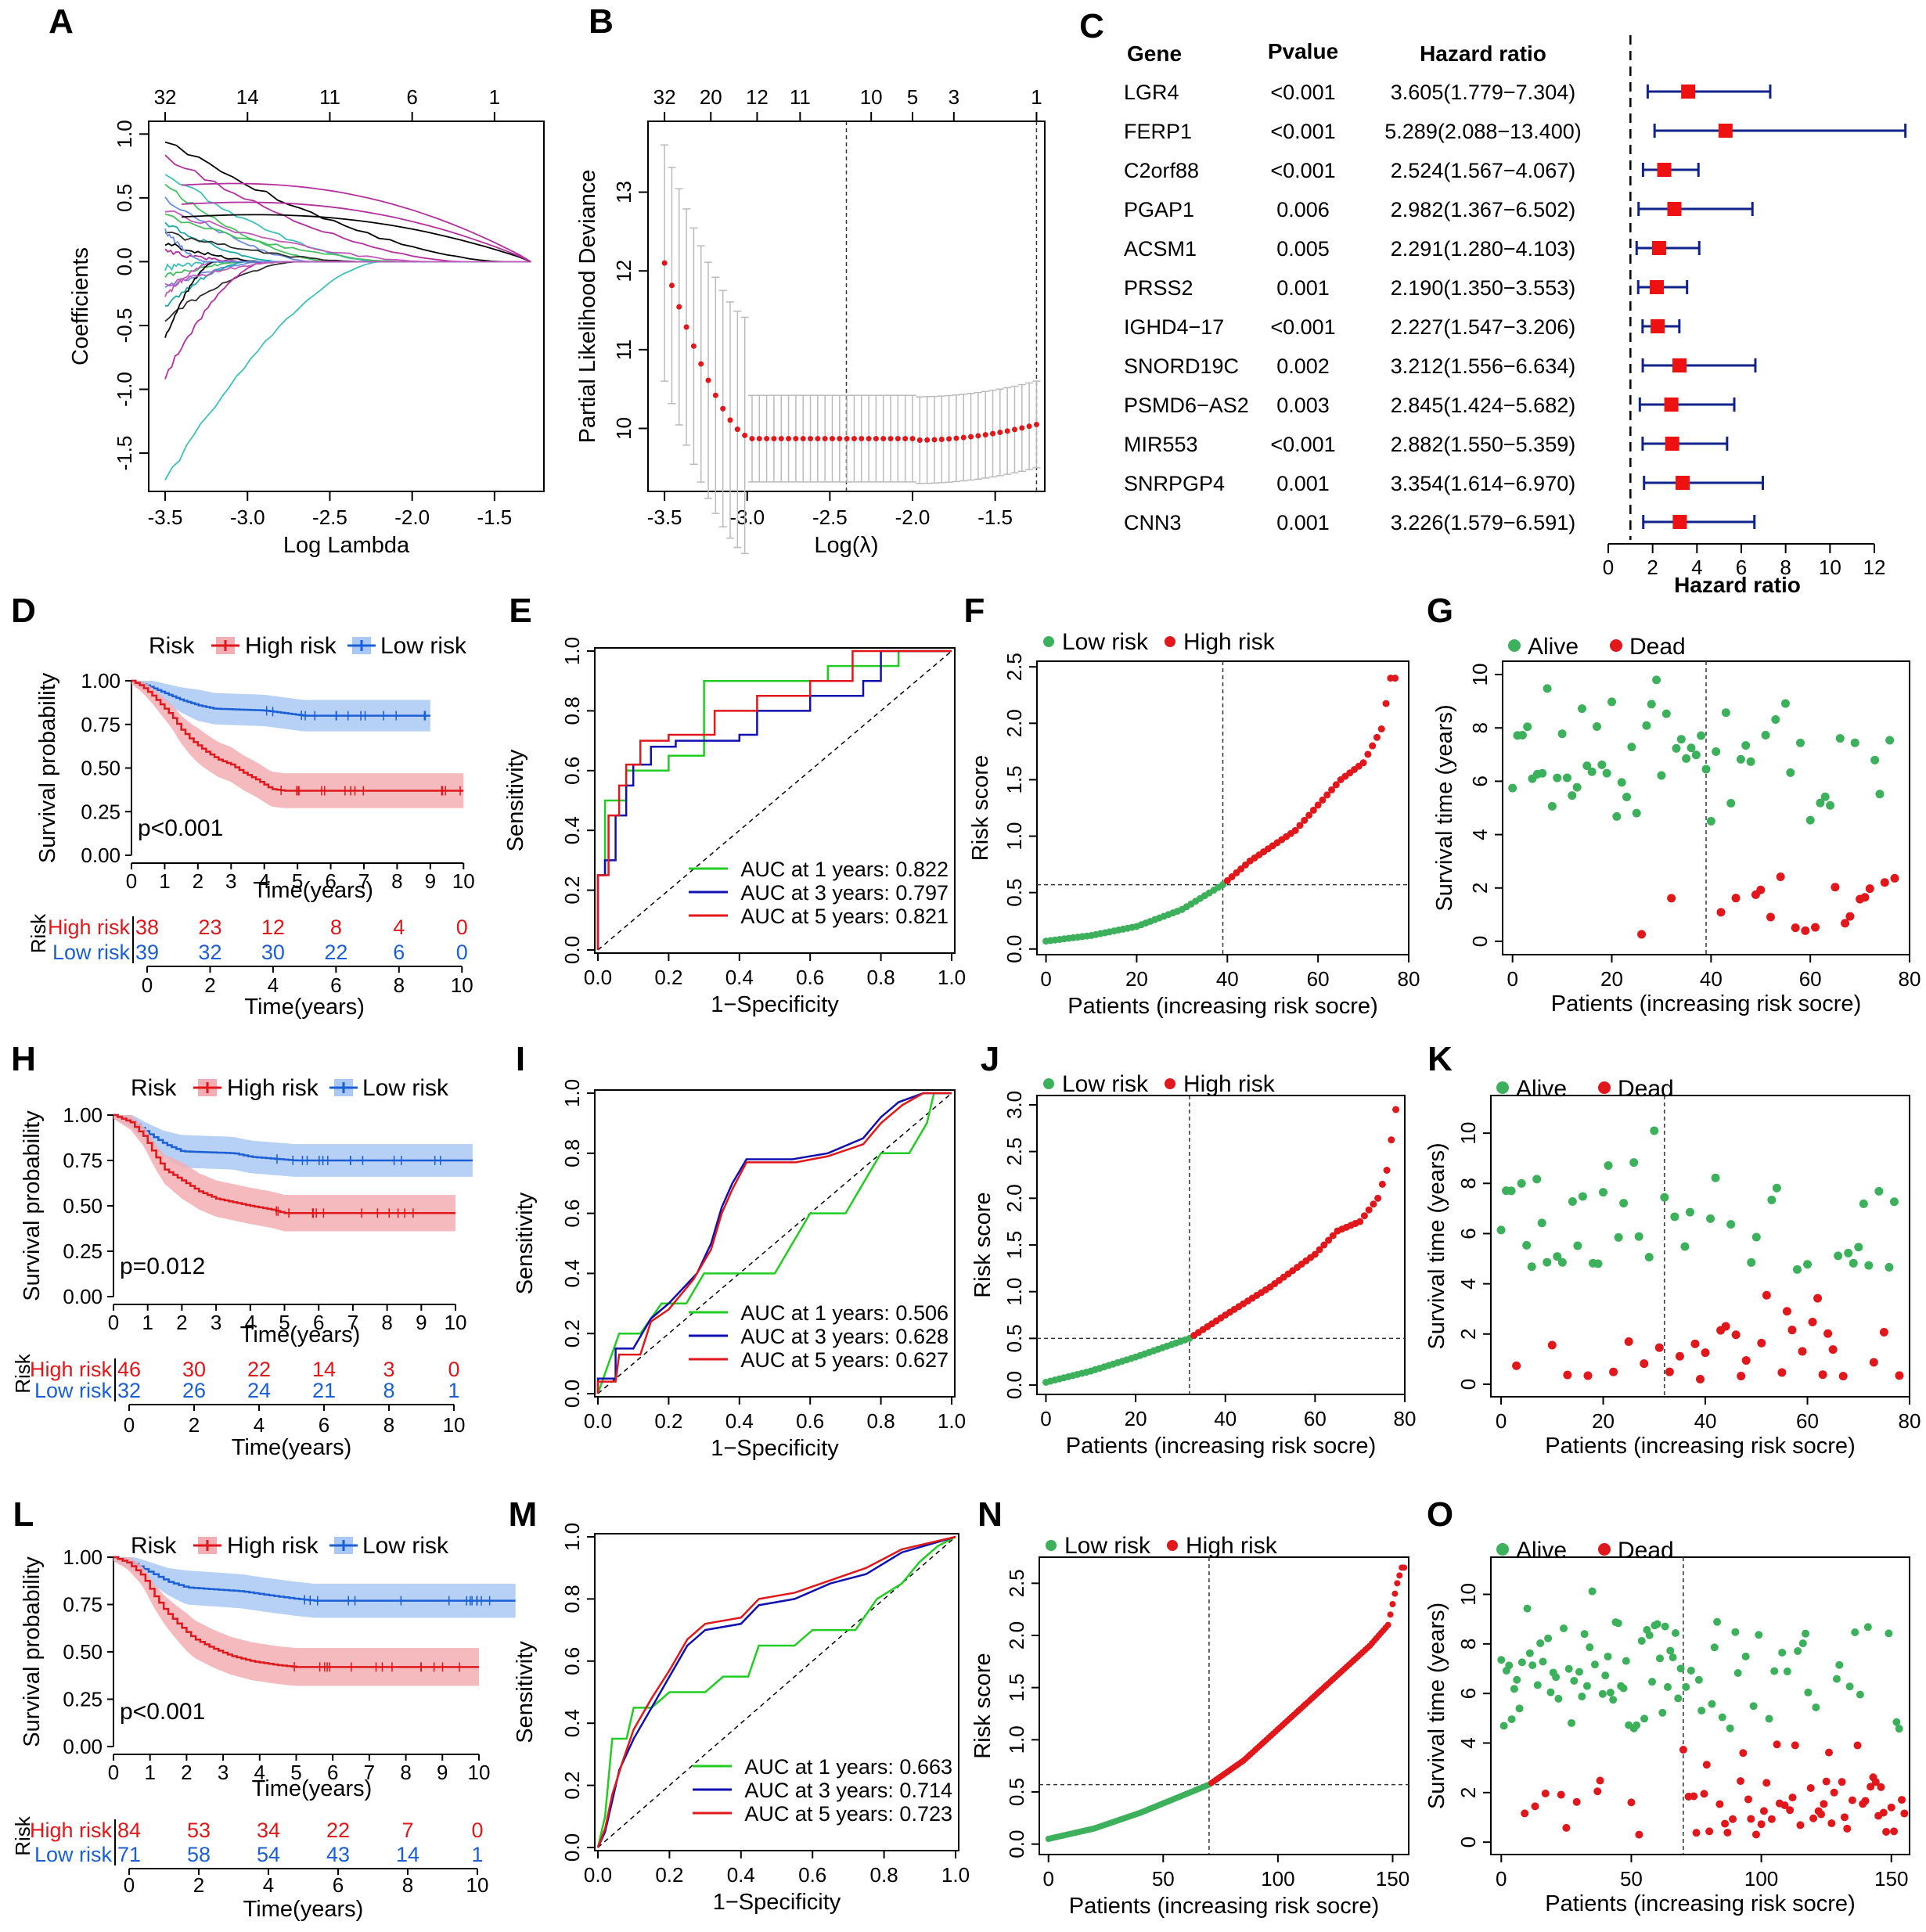 The height and width of the screenshot is (1932, 1926). I want to click on y-tick-label: 3.0, so click(1014, 1105).